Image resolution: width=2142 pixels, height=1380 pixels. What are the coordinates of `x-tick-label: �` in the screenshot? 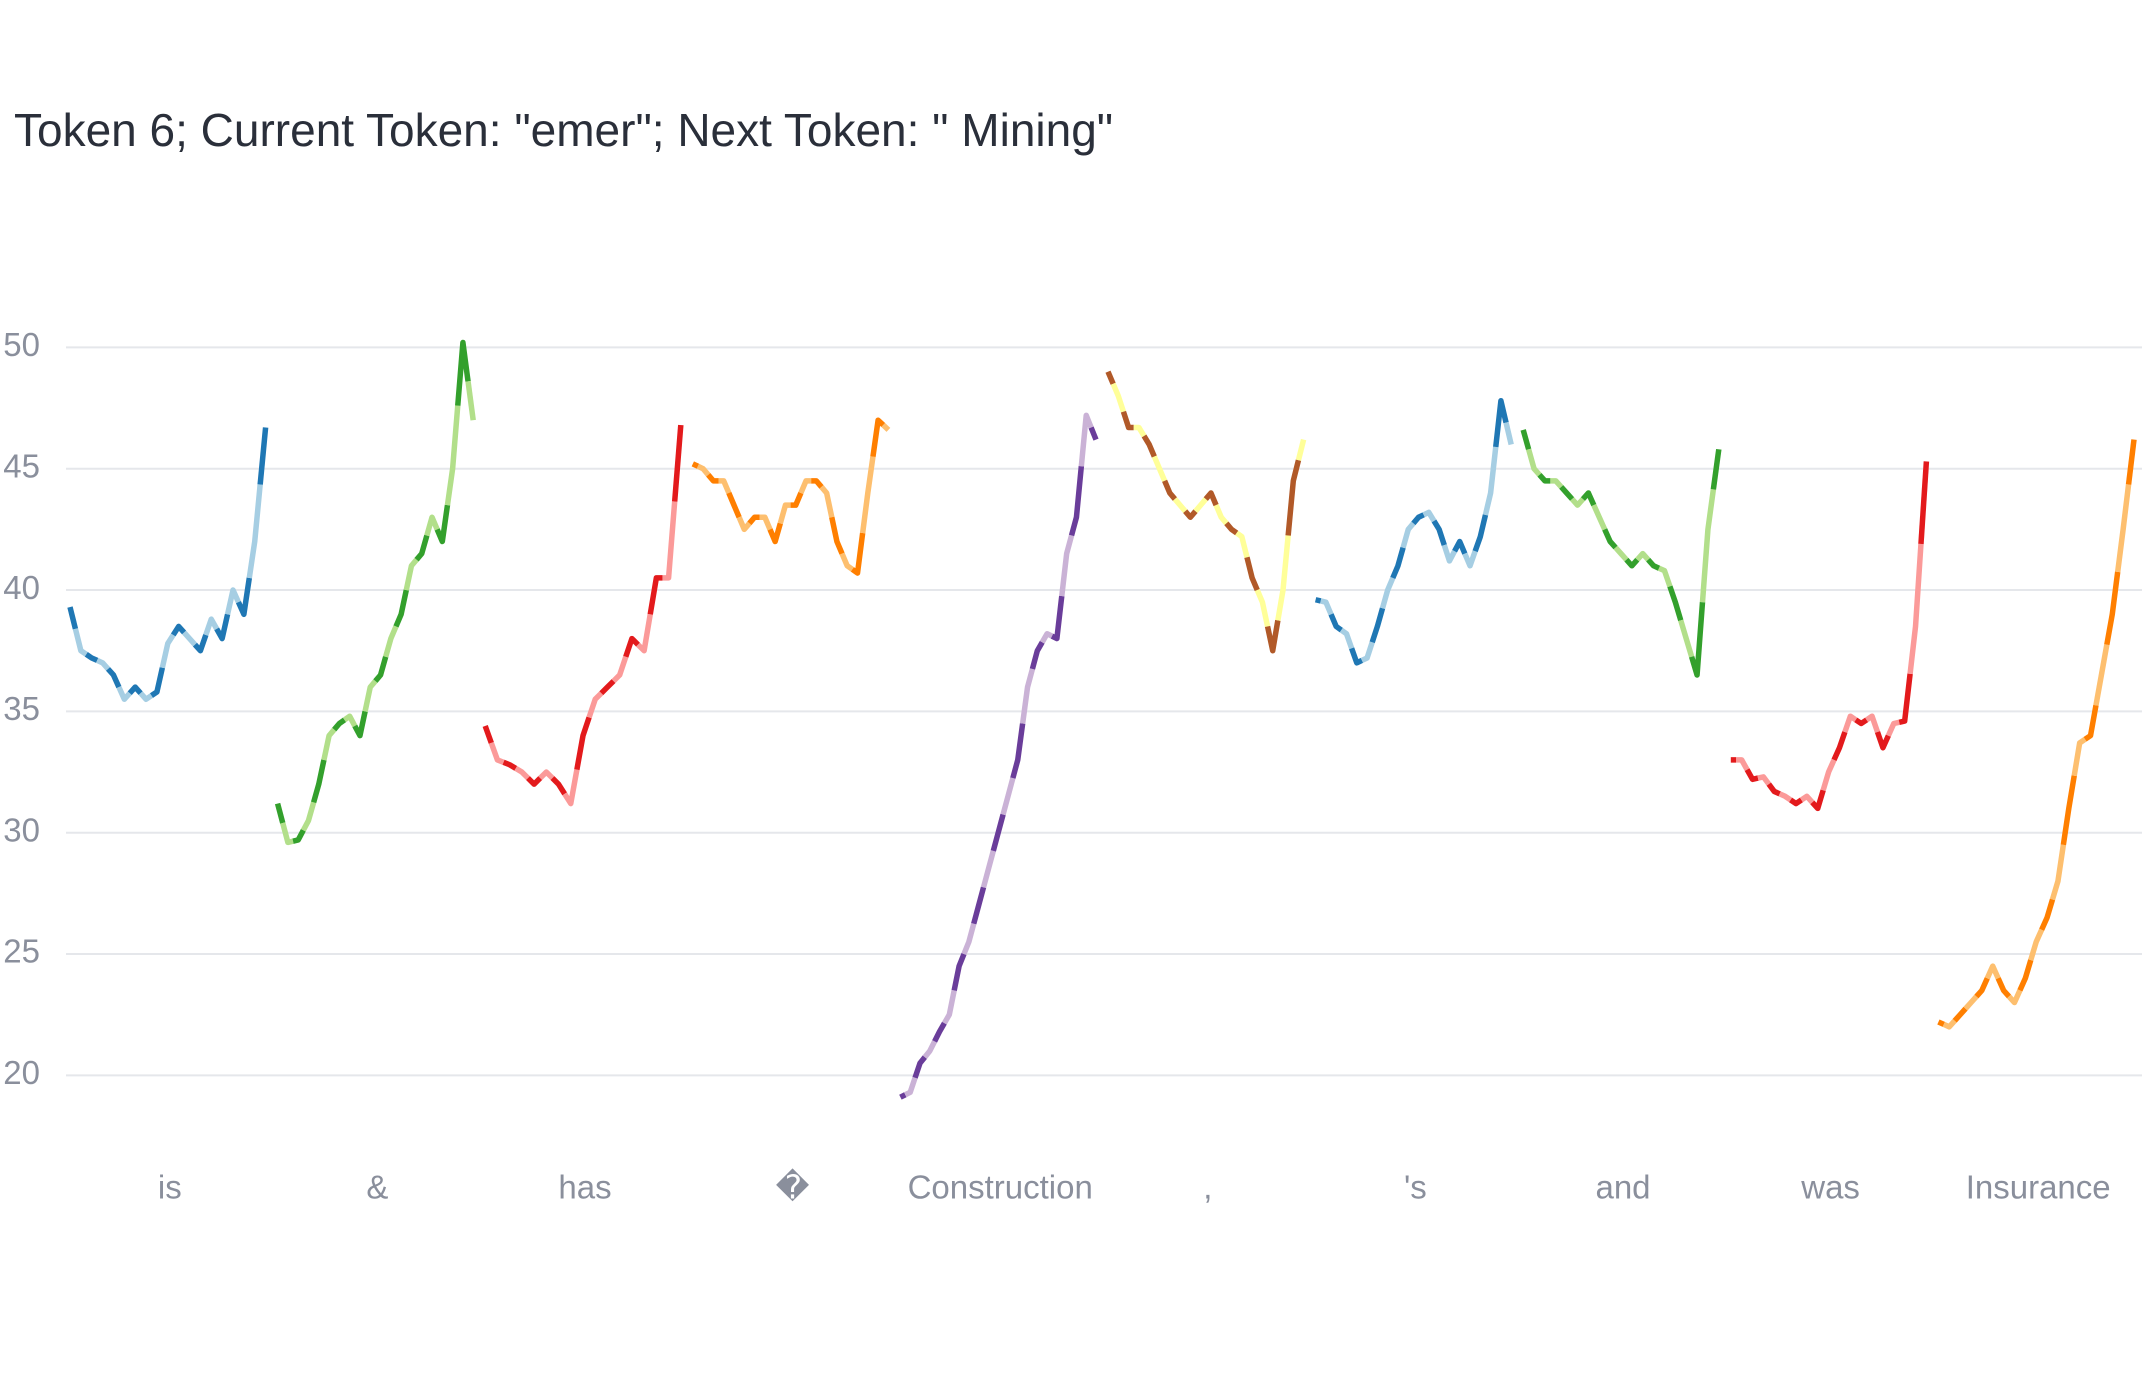 It's located at (793, 1187).